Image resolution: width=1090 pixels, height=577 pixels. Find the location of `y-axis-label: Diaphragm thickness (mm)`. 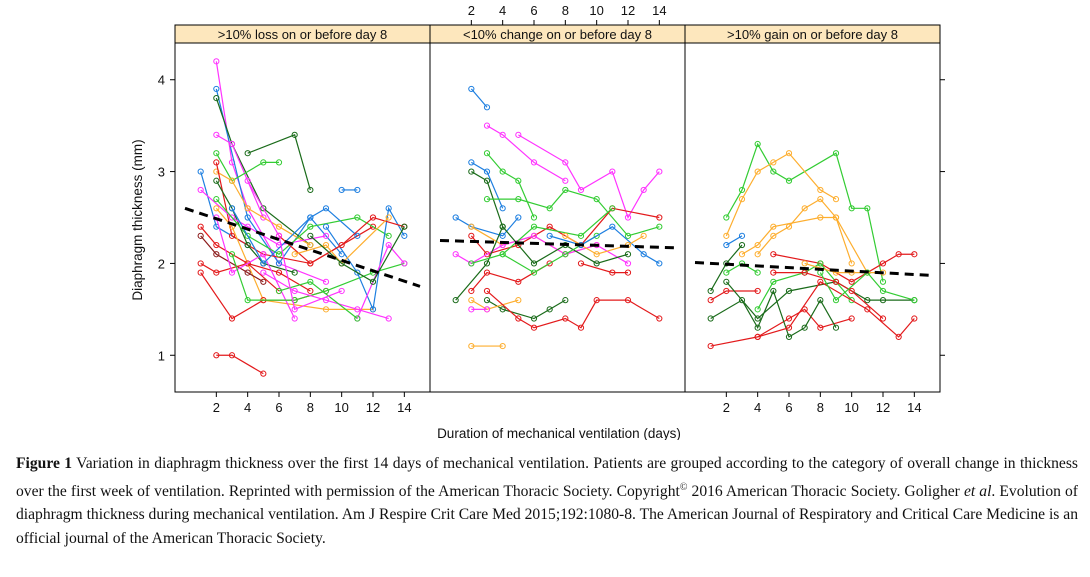

y-axis-label: Diaphragm thickness (mm) is located at coordinates (137, 219).